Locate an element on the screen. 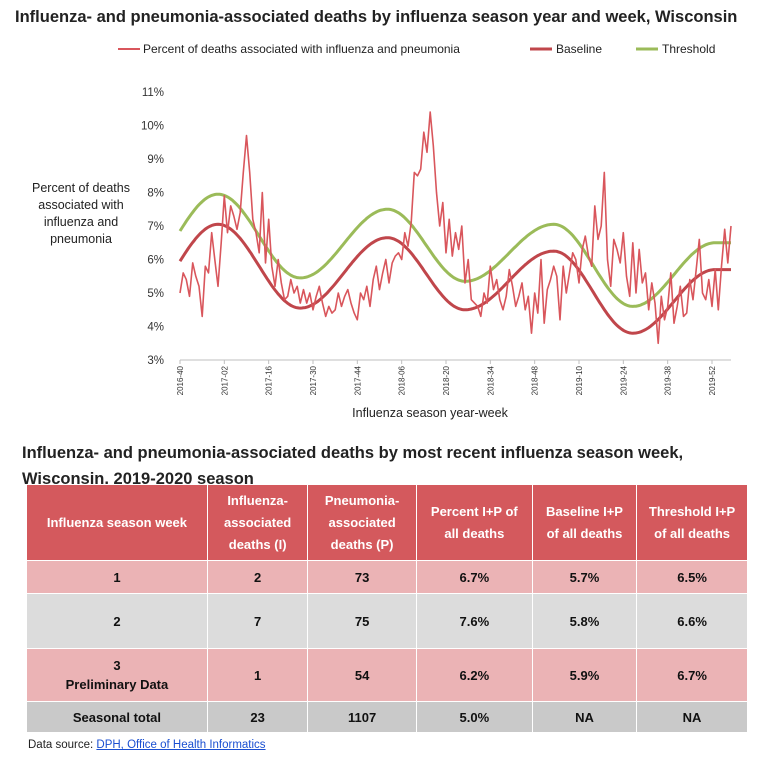 This screenshot has height=757, width=774. x-tick-label: 2019-10 is located at coordinates (579, 380).